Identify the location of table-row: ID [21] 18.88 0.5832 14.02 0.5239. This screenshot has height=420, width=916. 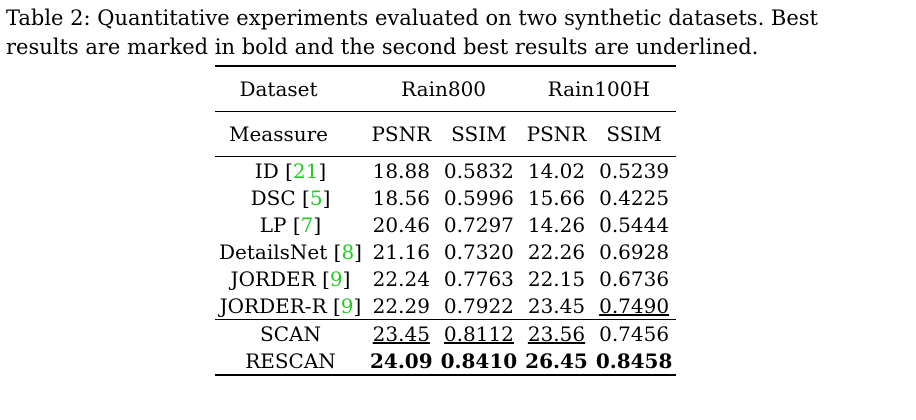
(446, 170).